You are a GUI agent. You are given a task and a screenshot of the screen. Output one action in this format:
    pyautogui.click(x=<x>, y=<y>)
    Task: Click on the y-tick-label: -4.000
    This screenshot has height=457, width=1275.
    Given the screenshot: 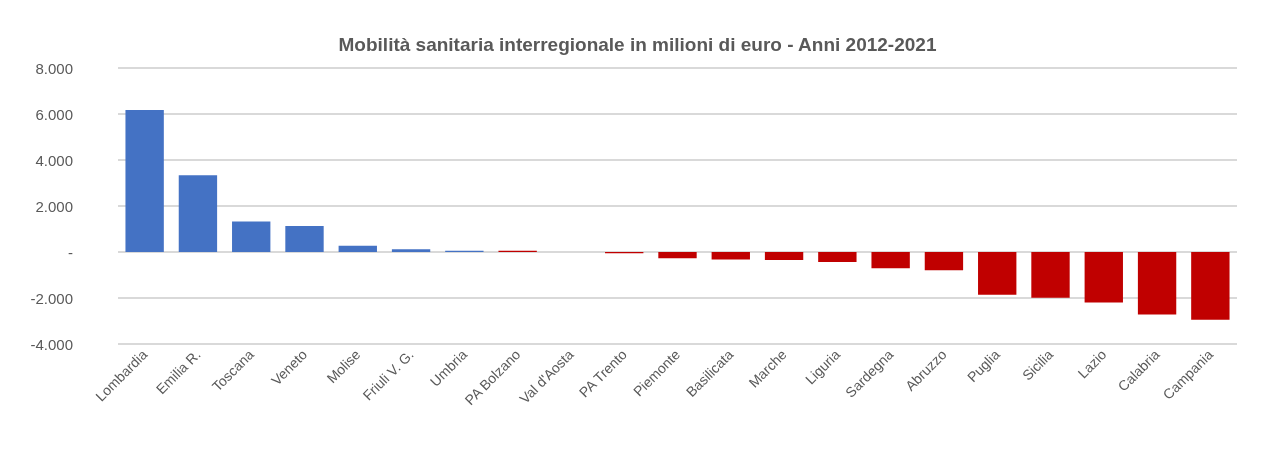 What is the action you would take?
    pyautogui.click(x=51, y=344)
    